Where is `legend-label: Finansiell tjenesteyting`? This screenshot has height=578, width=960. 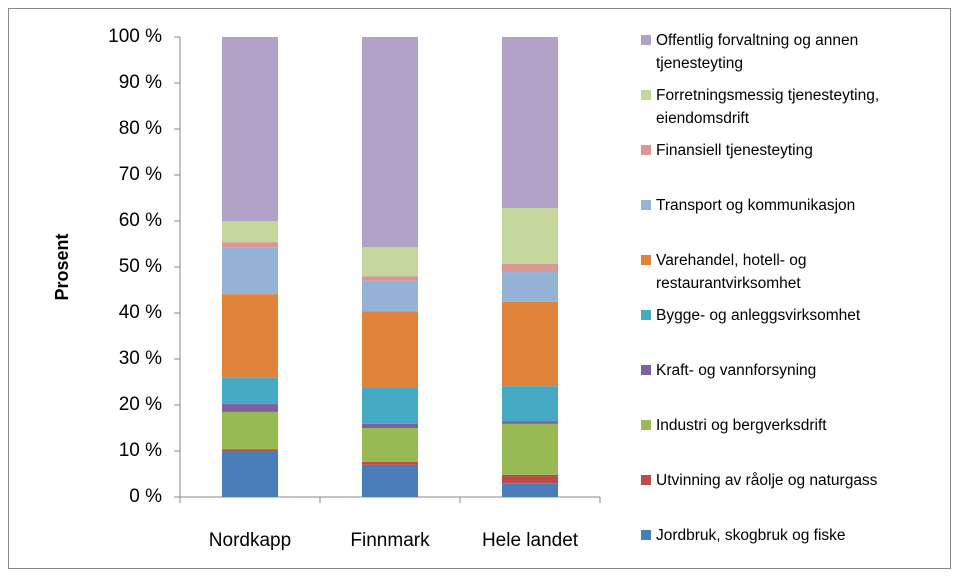
legend-label: Finansiell tjenesteyting is located at coordinates (734, 150).